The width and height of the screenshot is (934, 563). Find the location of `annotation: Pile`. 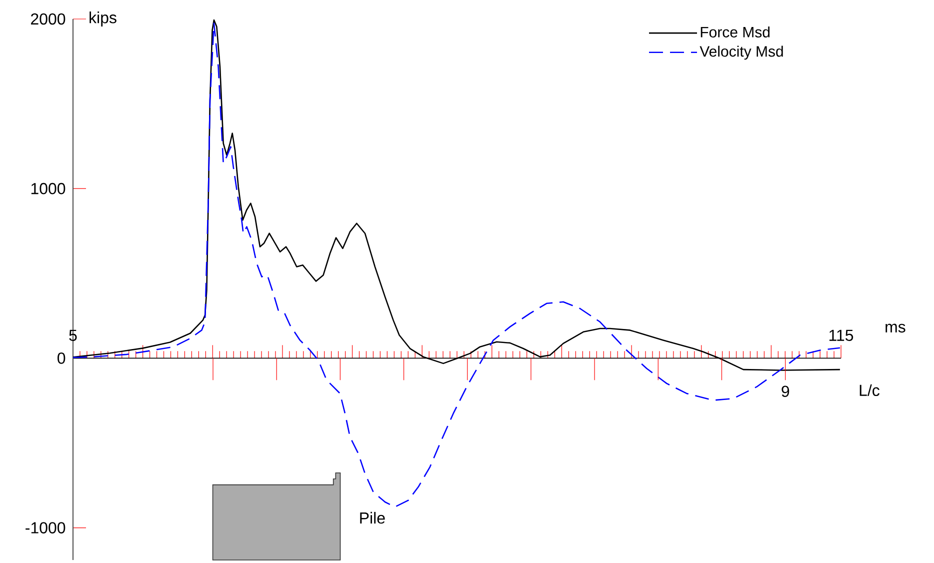

annotation: Pile is located at coordinates (372, 518).